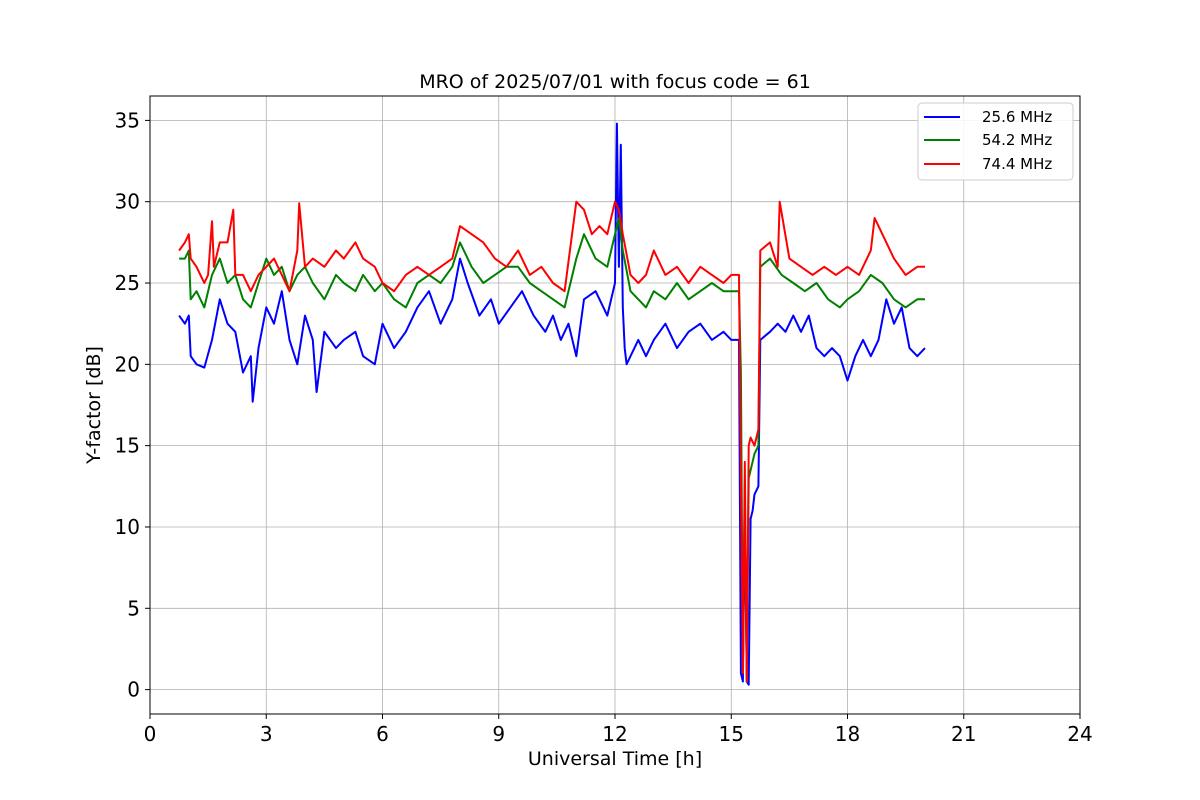  Describe the element at coordinates (127, 446) in the screenshot. I see `y-tick-label: 15` at that location.